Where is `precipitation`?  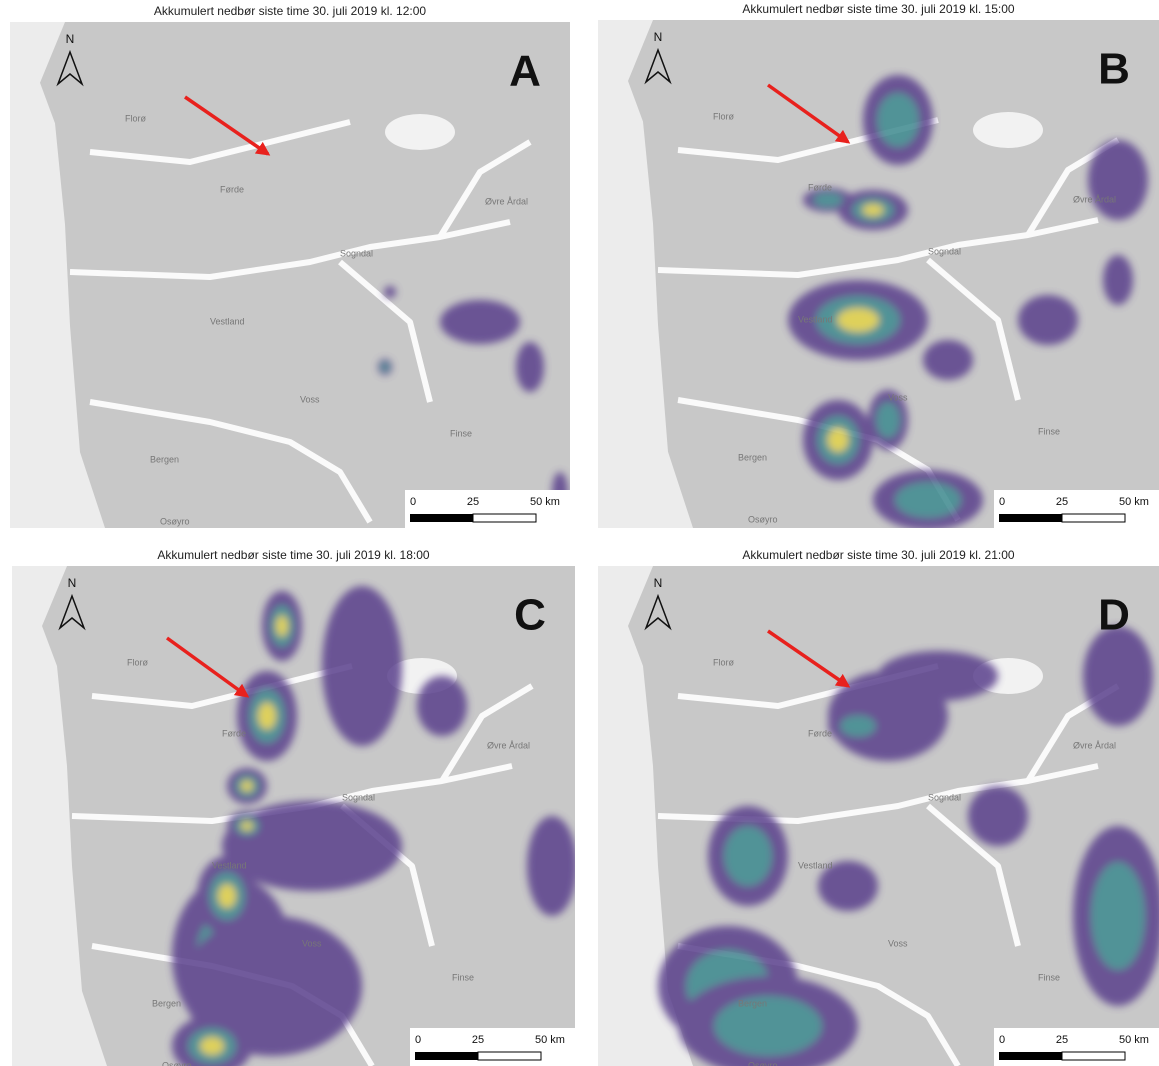
precipitation is located at coordinates (968, 301).